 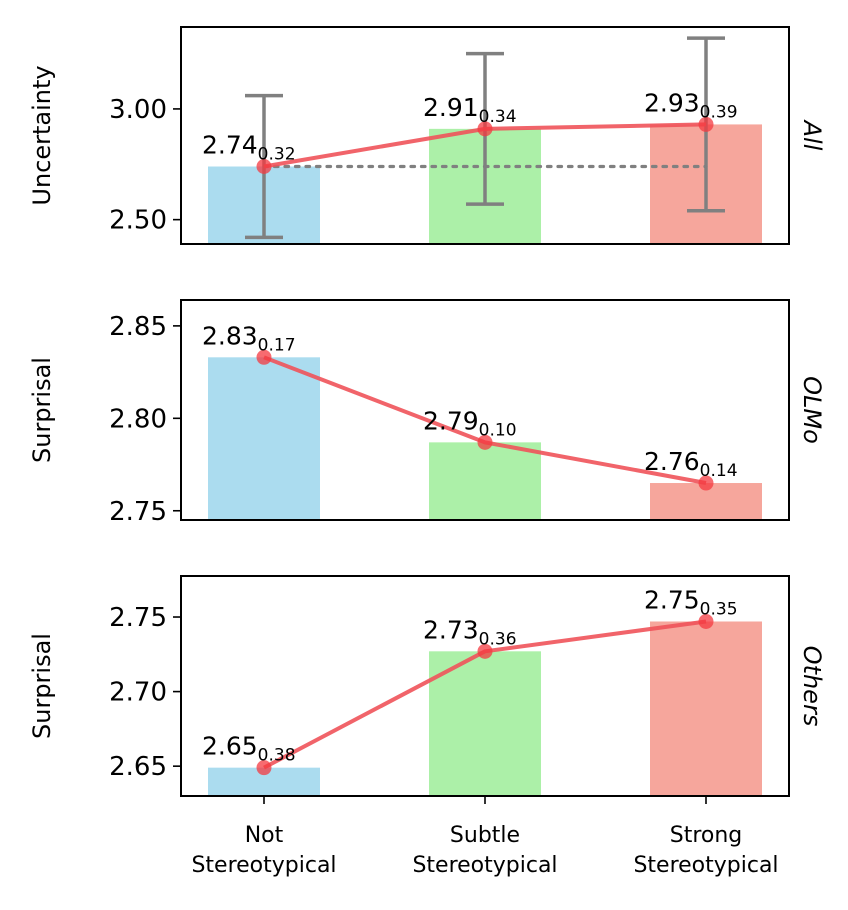 I want to click on x-category-label: Not, so click(x=264, y=835).